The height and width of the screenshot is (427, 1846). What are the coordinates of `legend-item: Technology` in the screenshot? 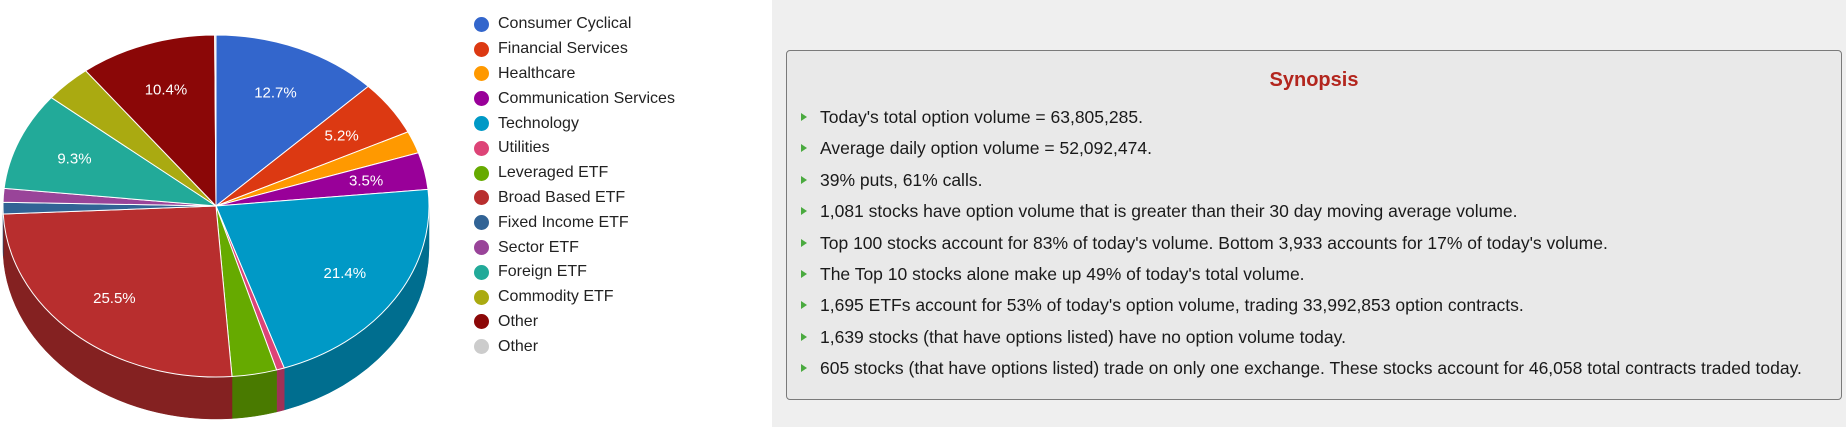 It's located at (574, 123).